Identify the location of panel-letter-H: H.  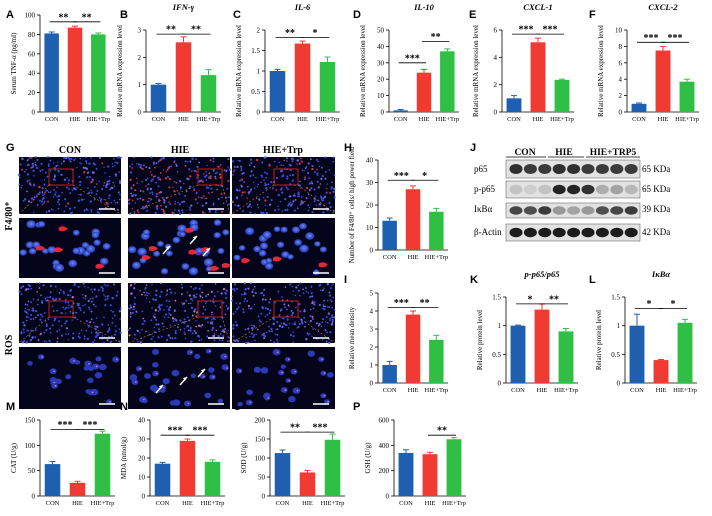
(348, 148).